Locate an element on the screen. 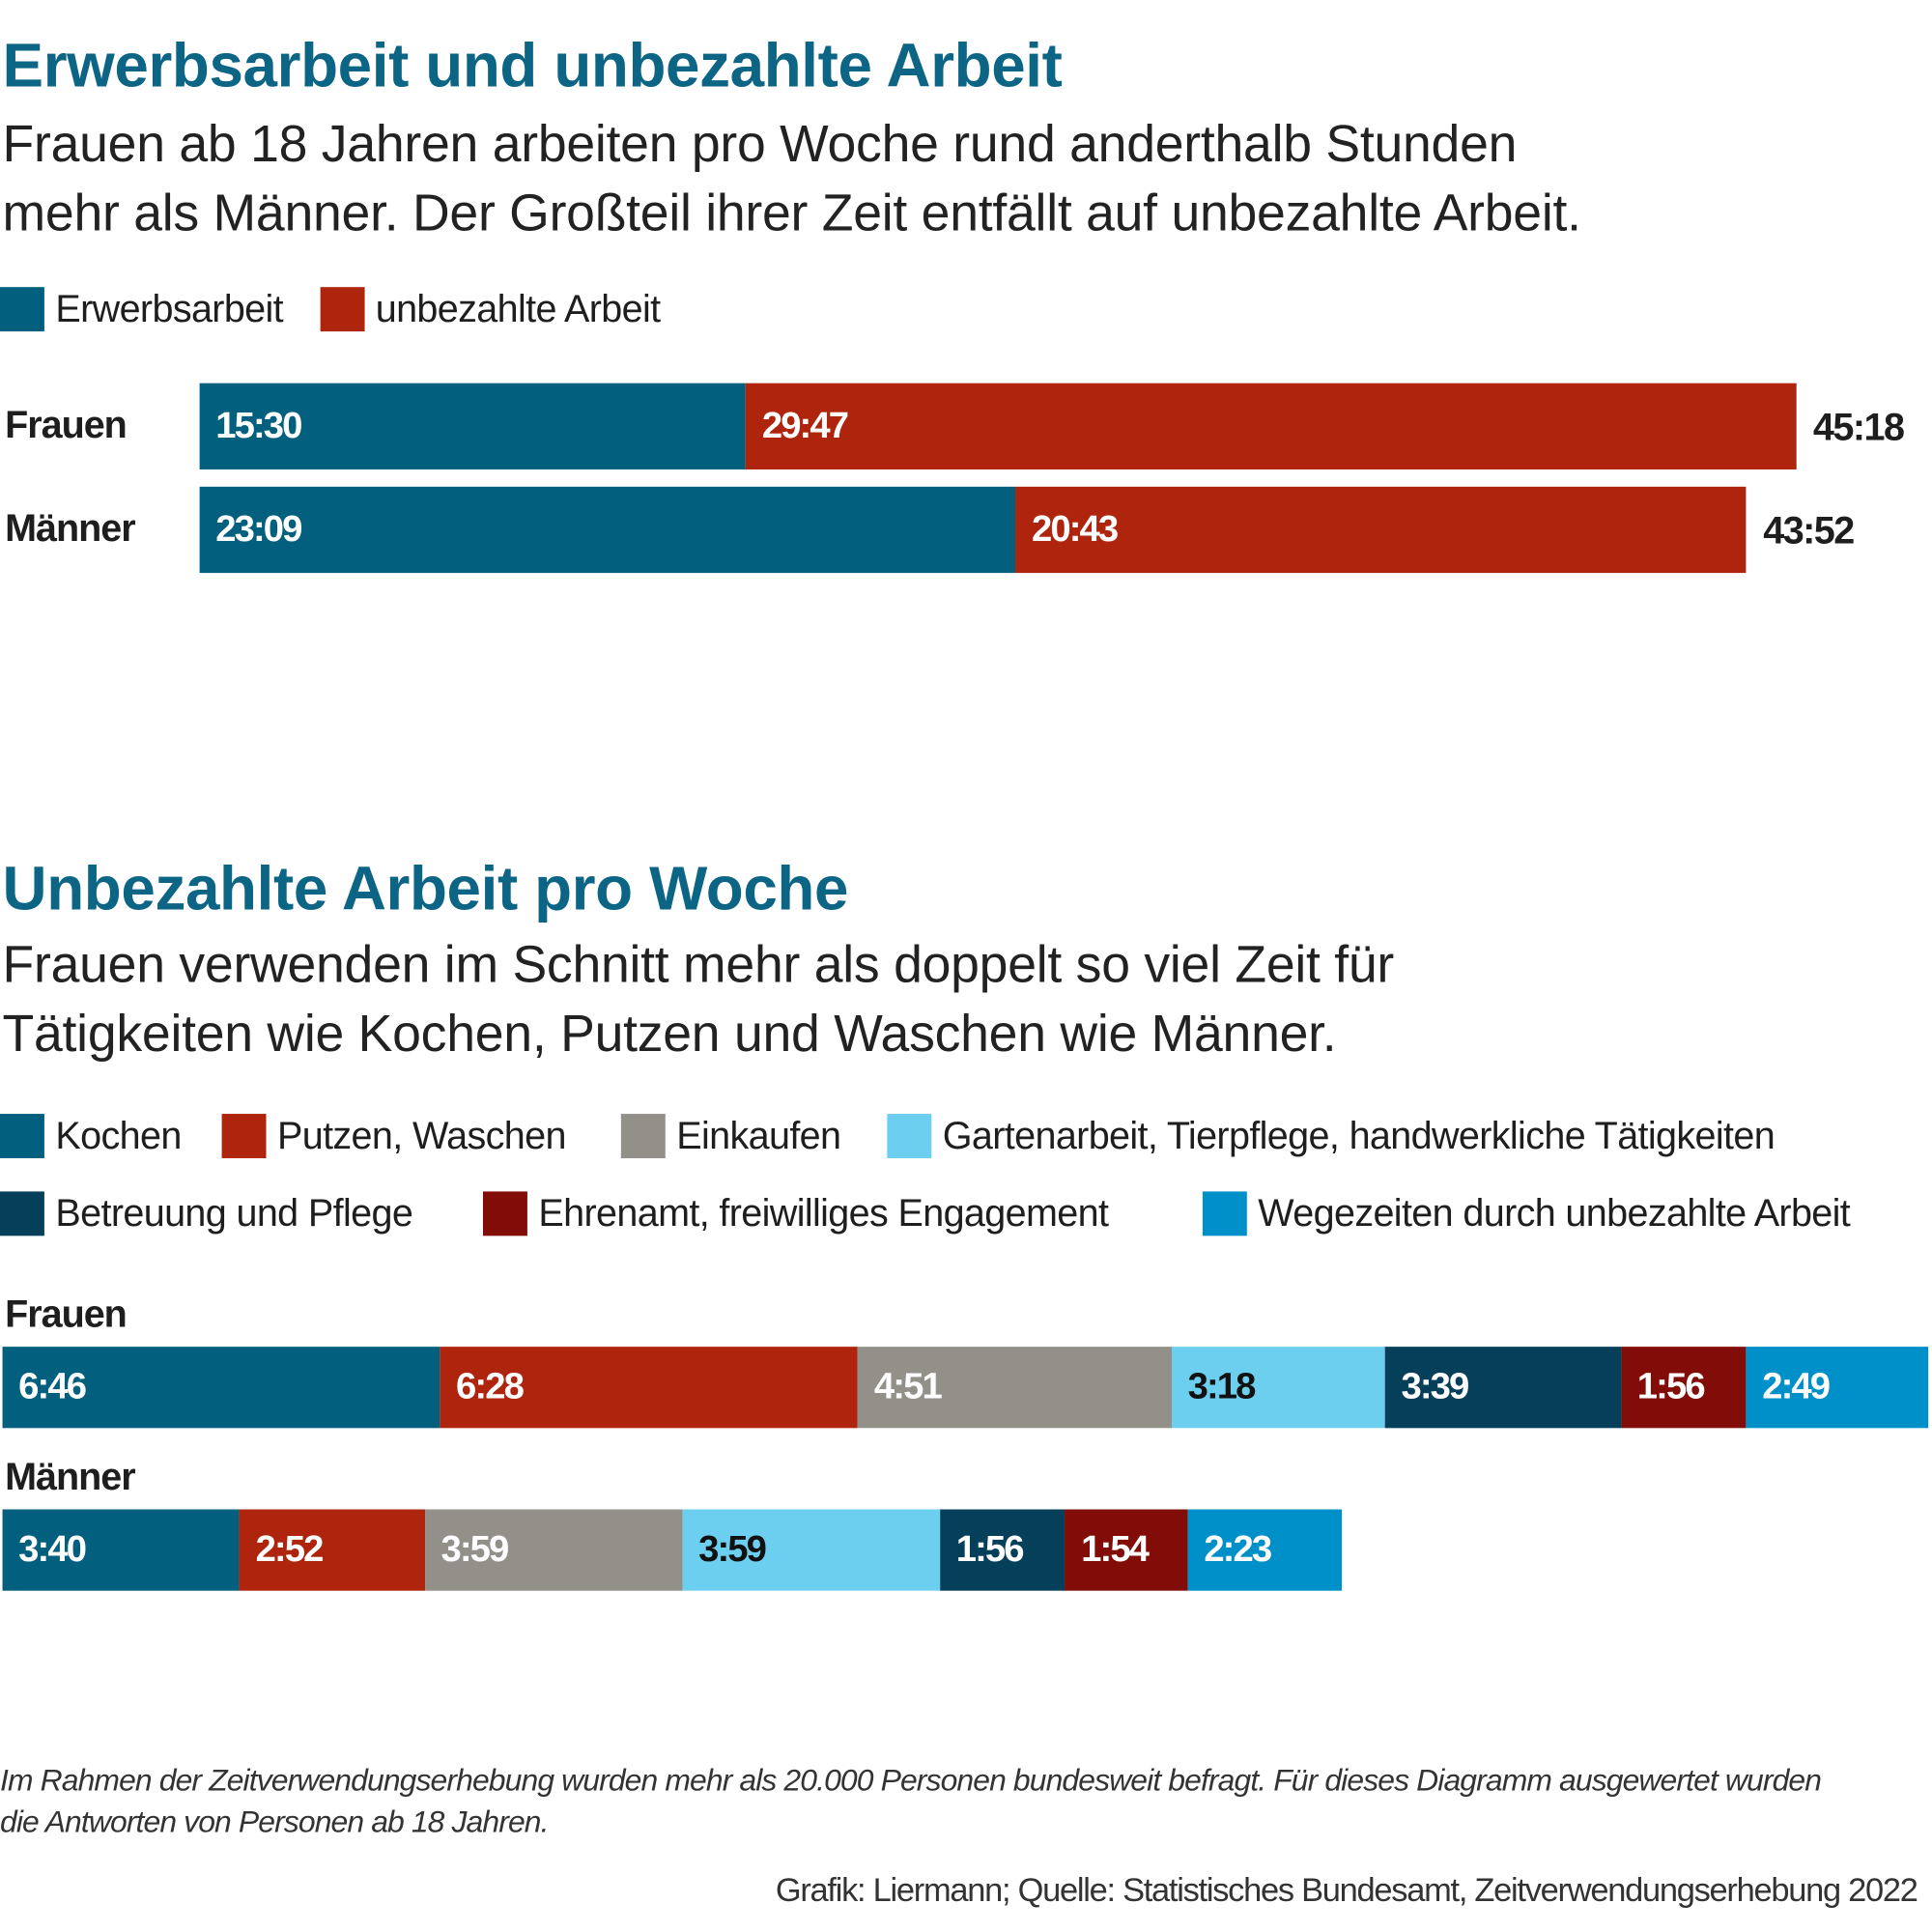  bar-value-label: 2:49 is located at coordinates (1796, 1386).